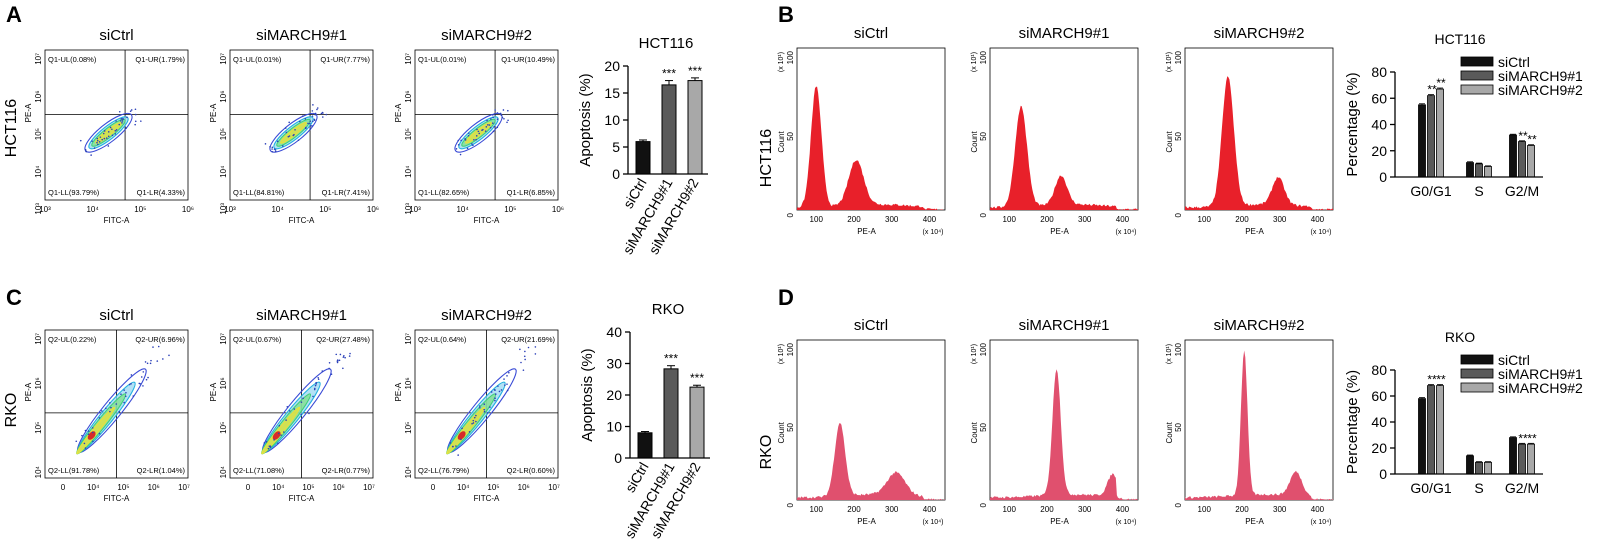 This screenshot has width=1621, height=560. What do you see at coordinates (1064, 325) in the screenshot?
I see `histogram-title: siMARCH9#1` at bounding box center [1064, 325].